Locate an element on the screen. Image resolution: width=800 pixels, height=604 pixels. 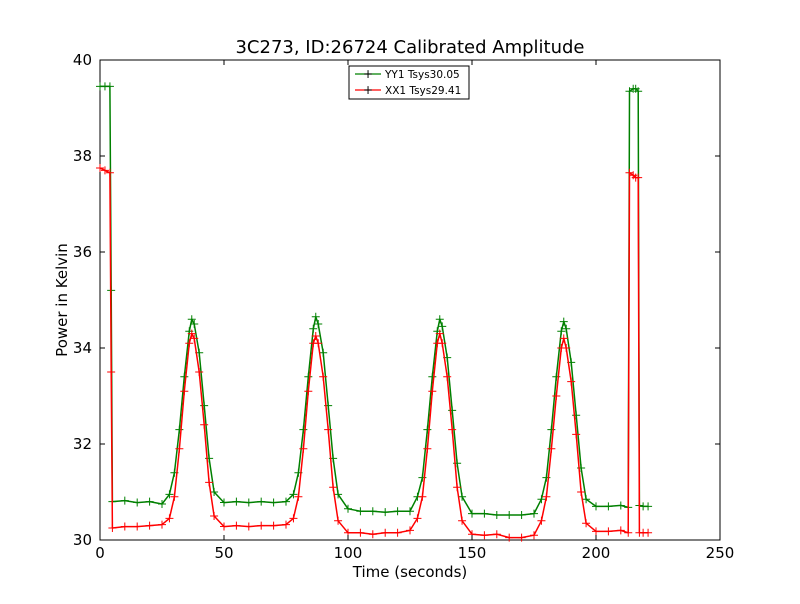
y-tick-label: 40 is located at coordinates (82, 60).